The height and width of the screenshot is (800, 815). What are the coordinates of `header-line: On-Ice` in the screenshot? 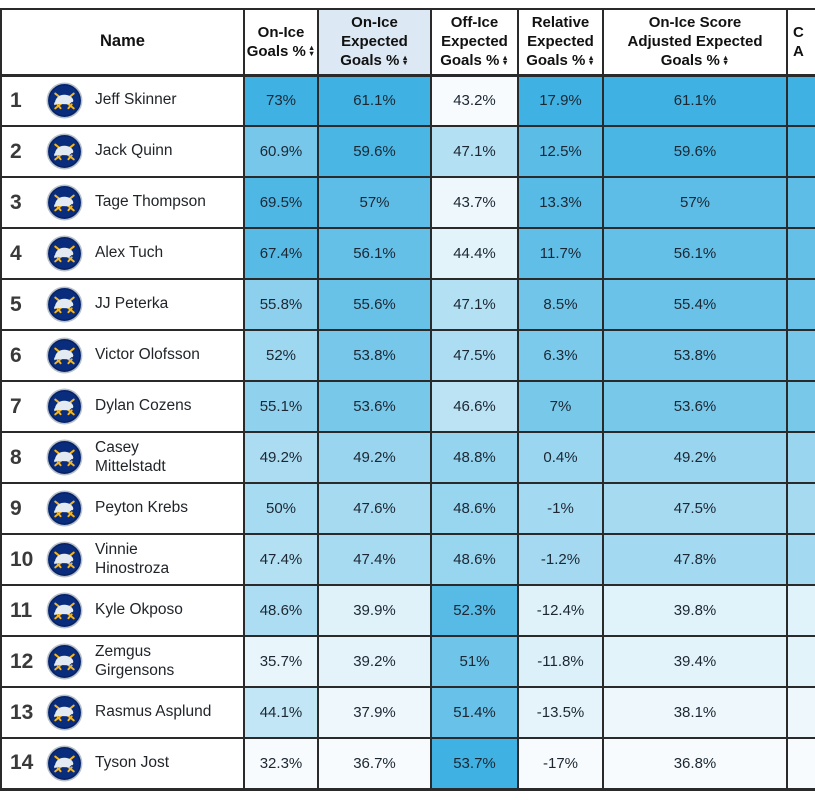 It's located at (281, 32).